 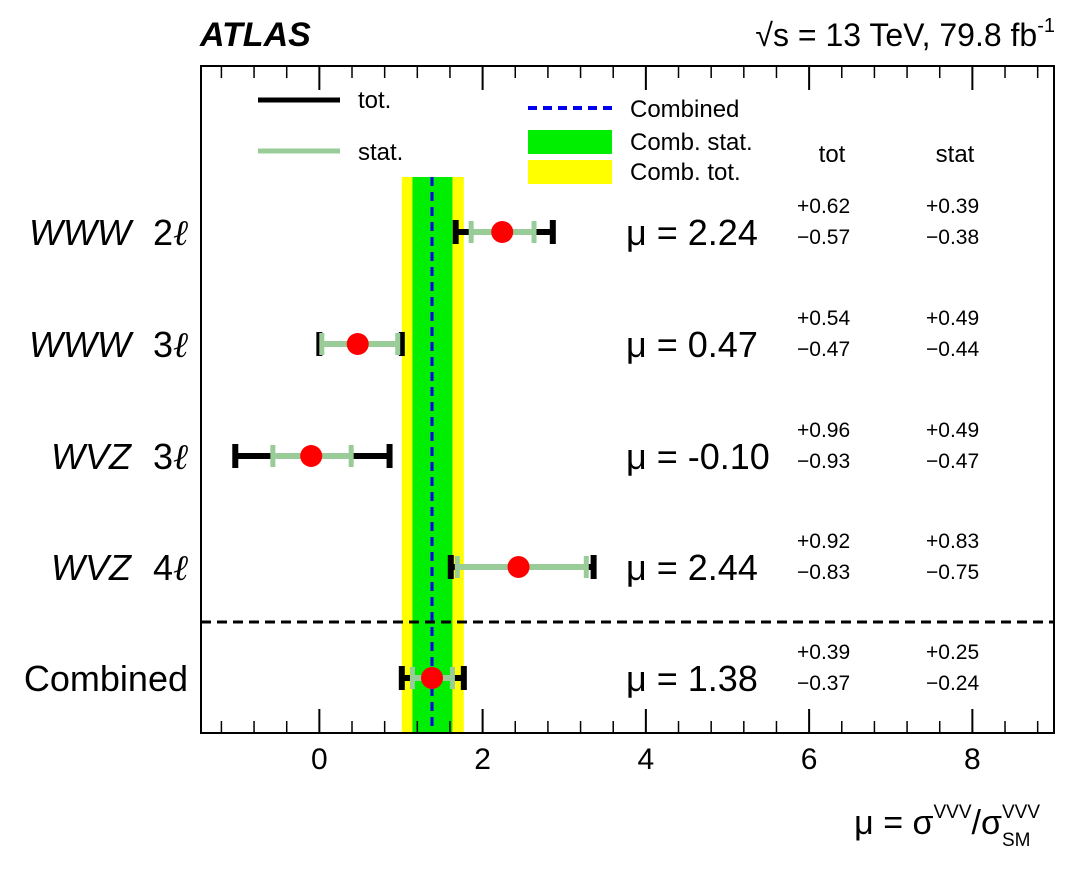 What do you see at coordinates (823, 572) in the screenshot?
I see `tot-down-value: −0.83` at bounding box center [823, 572].